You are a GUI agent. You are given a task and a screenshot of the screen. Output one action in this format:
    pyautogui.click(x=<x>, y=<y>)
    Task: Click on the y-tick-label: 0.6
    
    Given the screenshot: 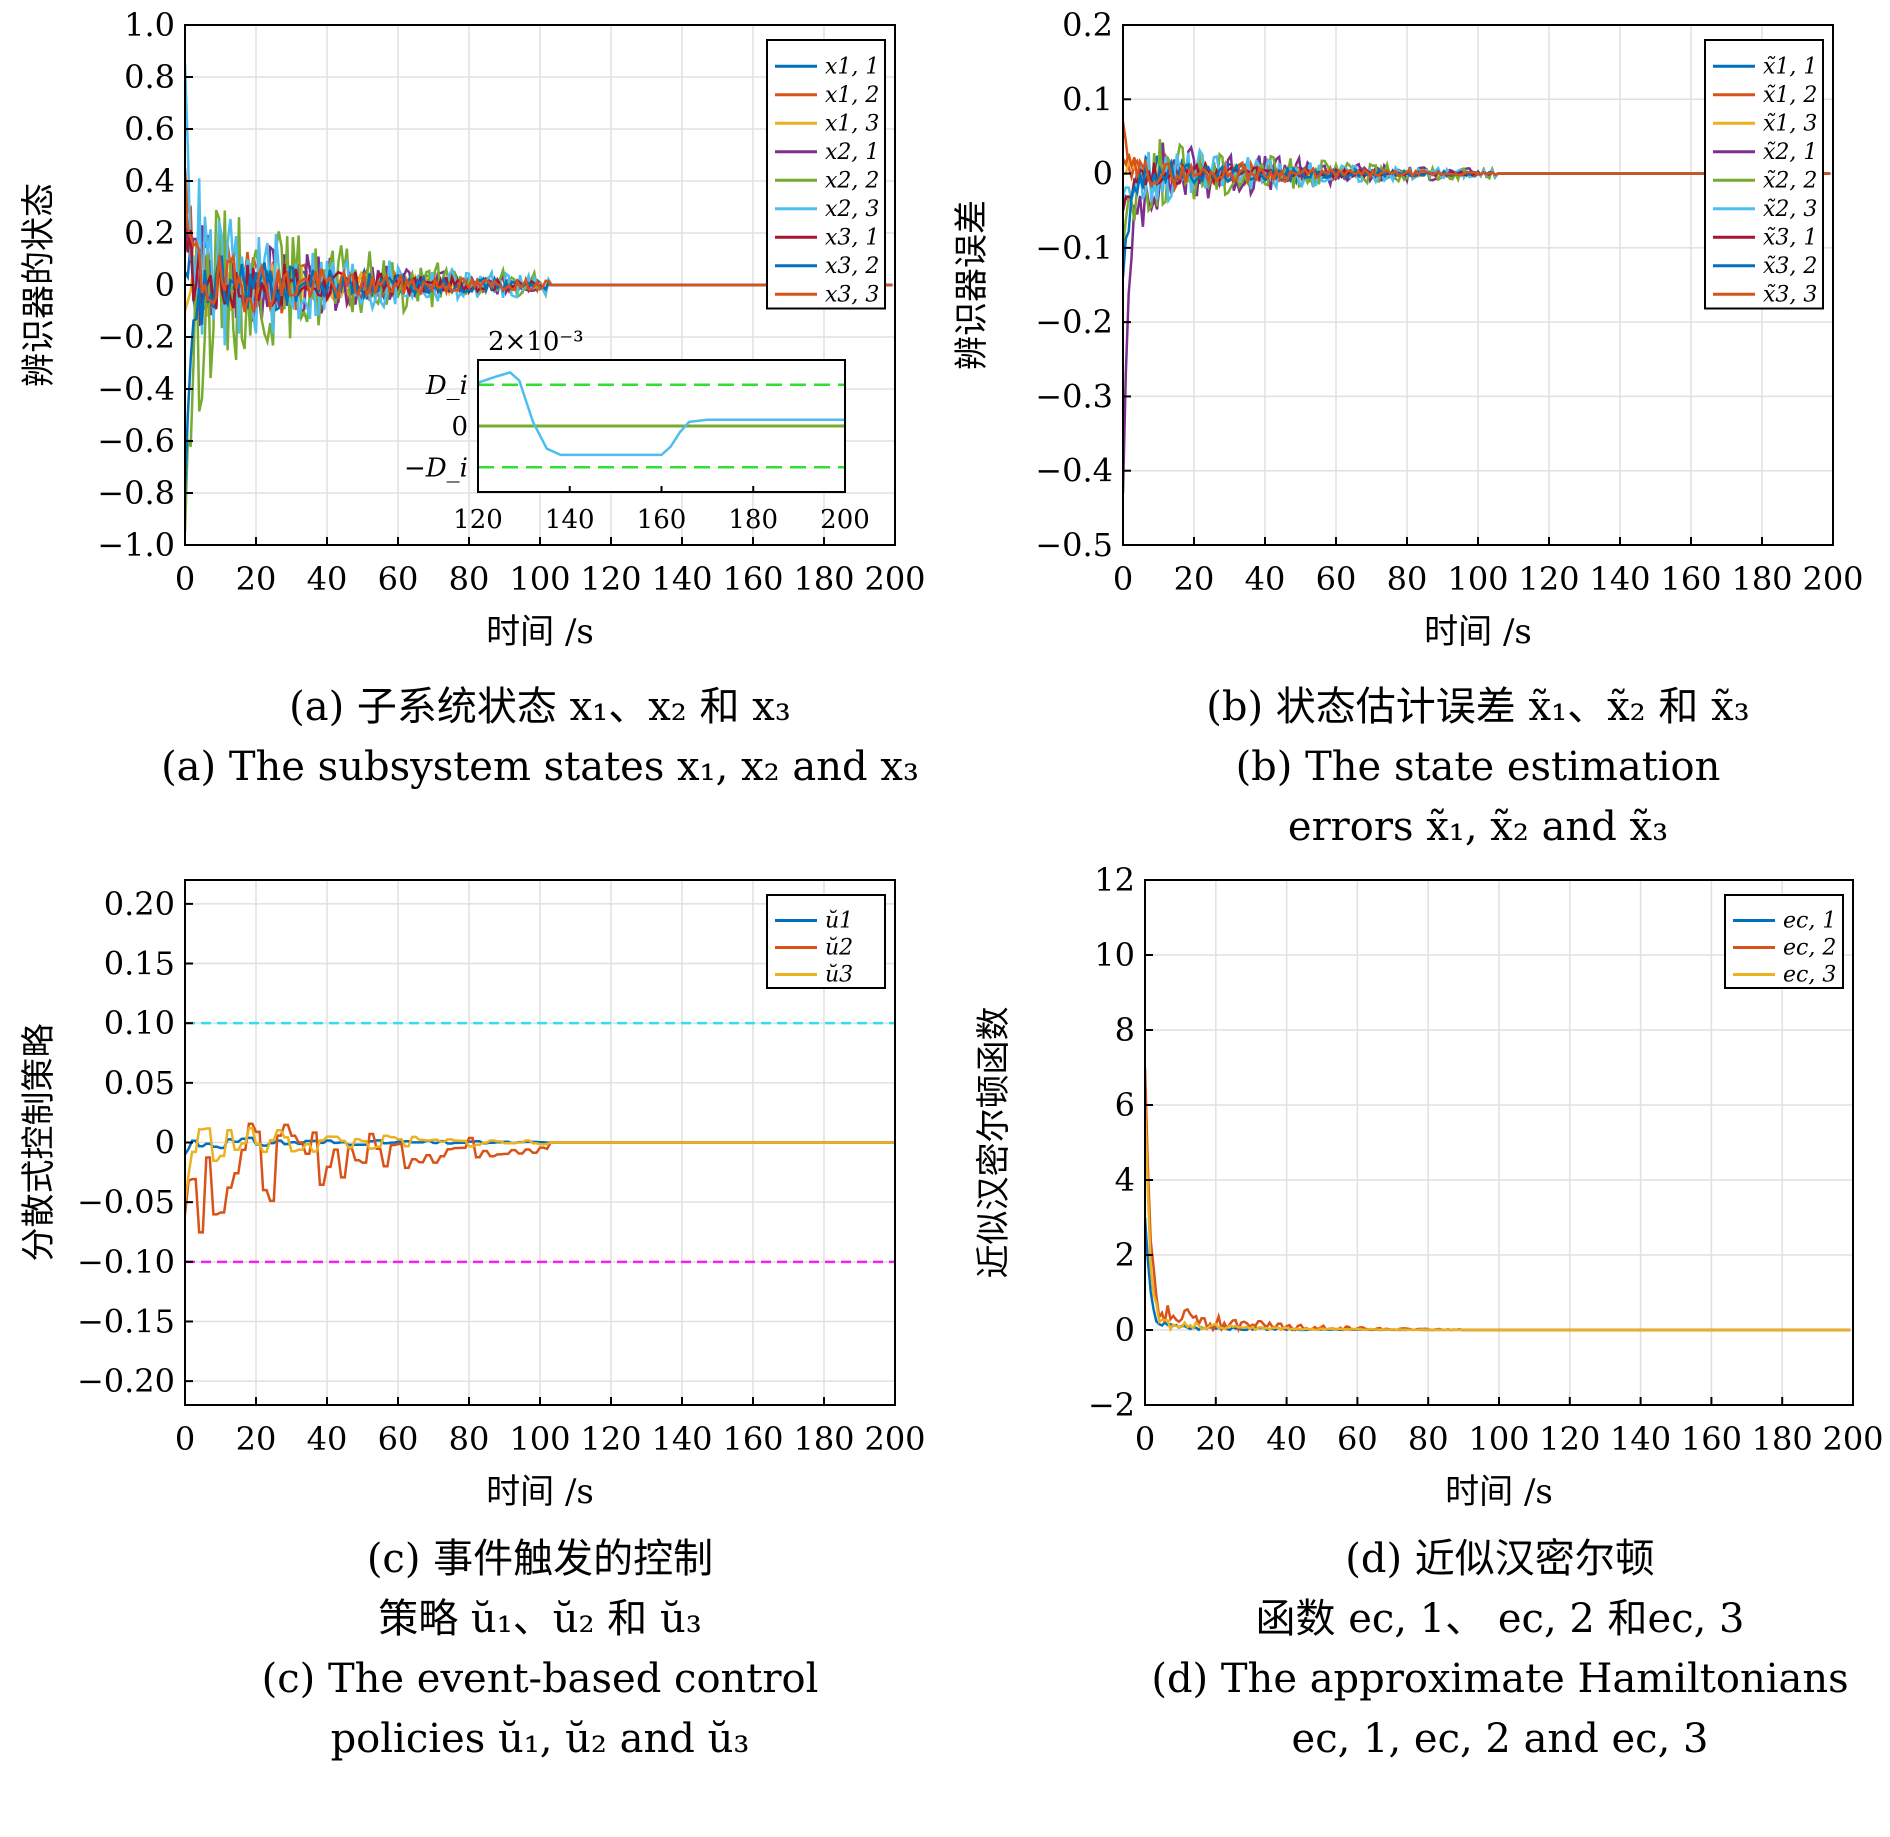 What is the action you would take?
    pyautogui.click(x=149, y=129)
    